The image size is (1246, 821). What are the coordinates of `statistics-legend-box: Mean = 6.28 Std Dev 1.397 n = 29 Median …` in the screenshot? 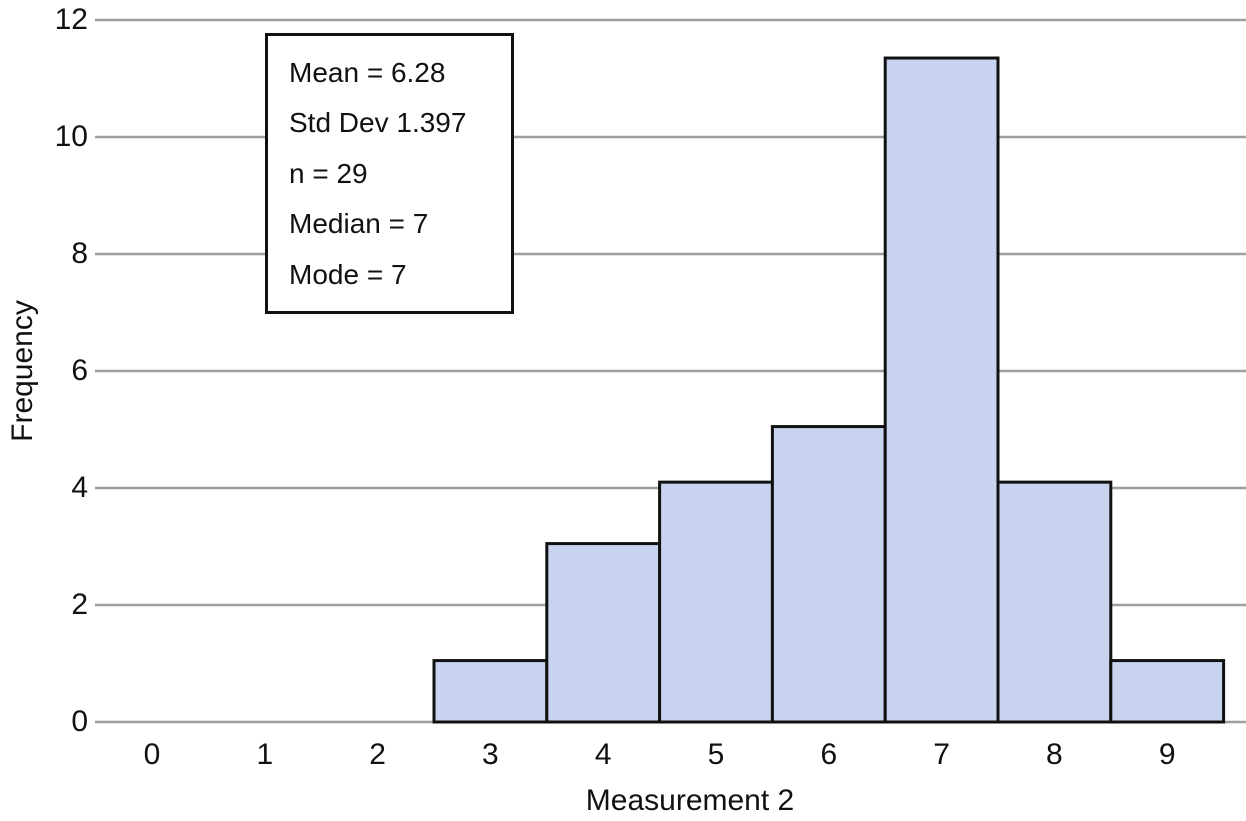 It's located at (389, 173).